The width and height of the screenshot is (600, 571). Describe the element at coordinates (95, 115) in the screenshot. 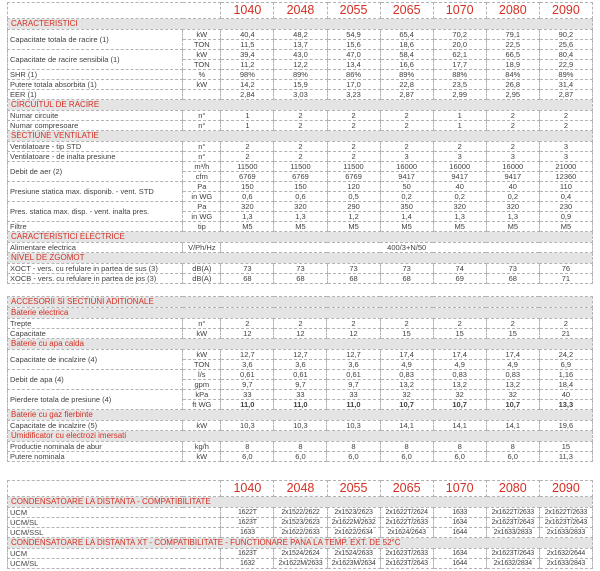

I see `row-label: Numar circuite` at that location.